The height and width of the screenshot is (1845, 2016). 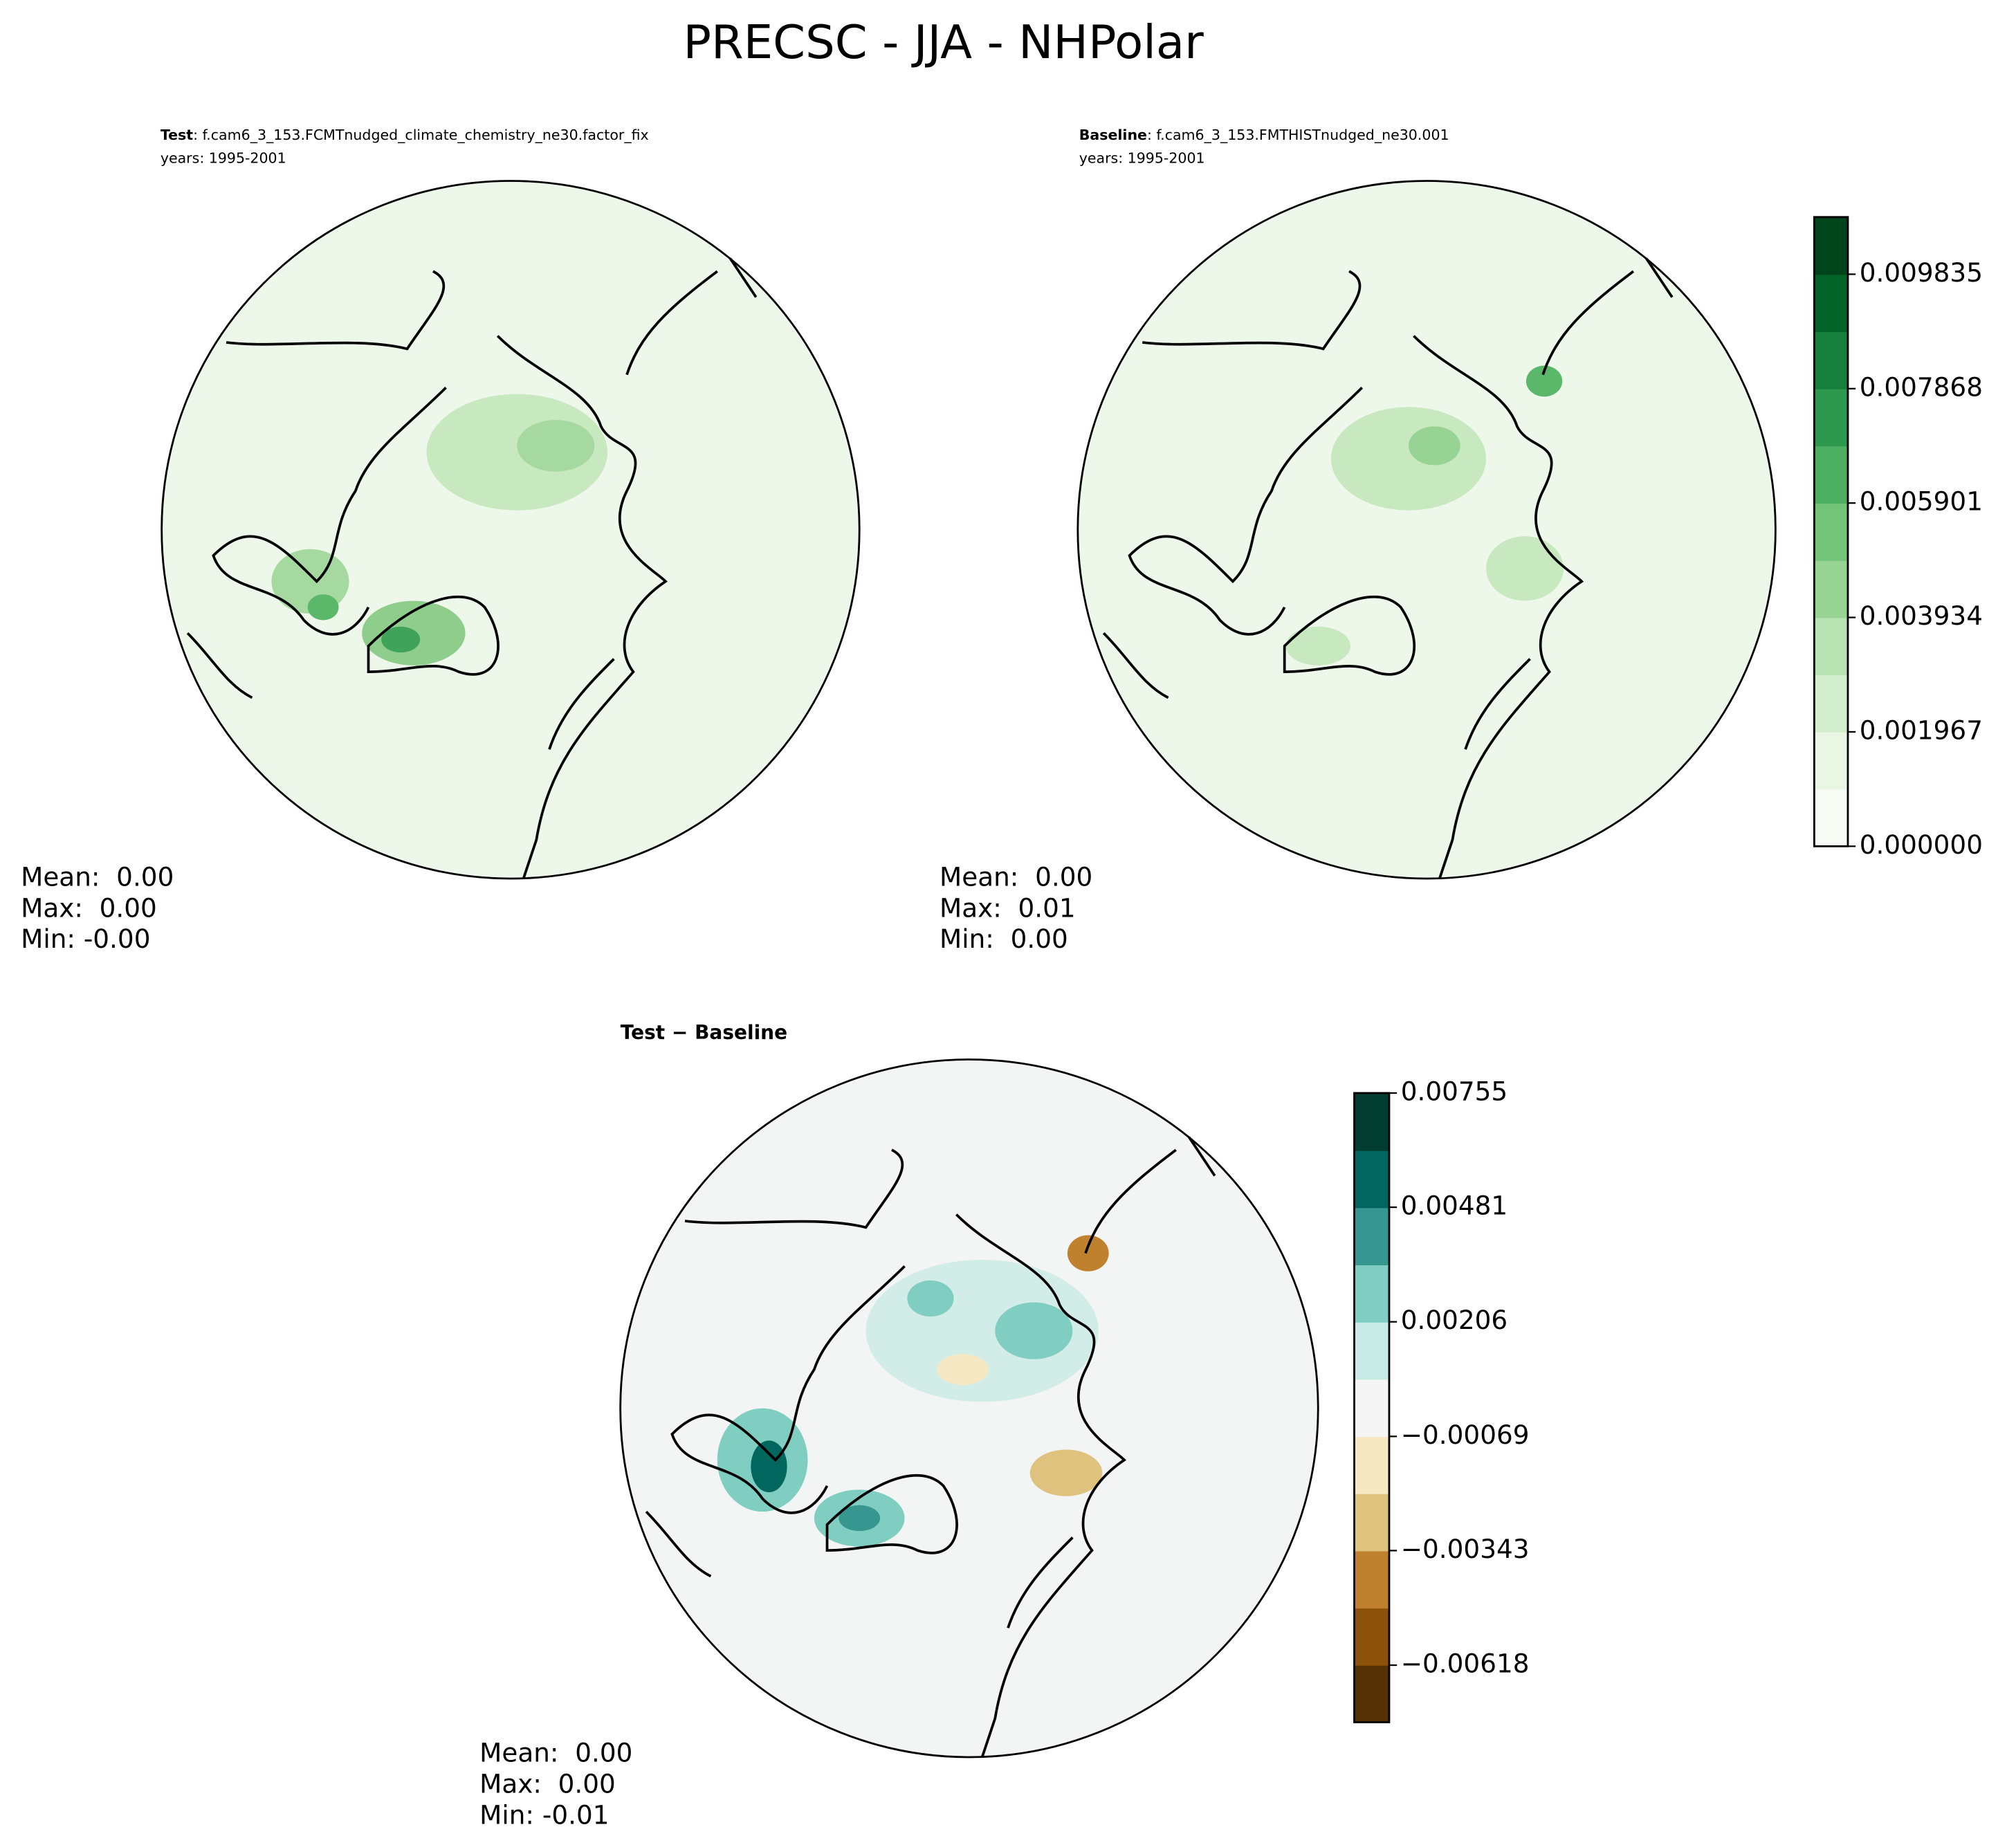 I want to click on panel-label: Baseline, so click(x=1113, y=135).